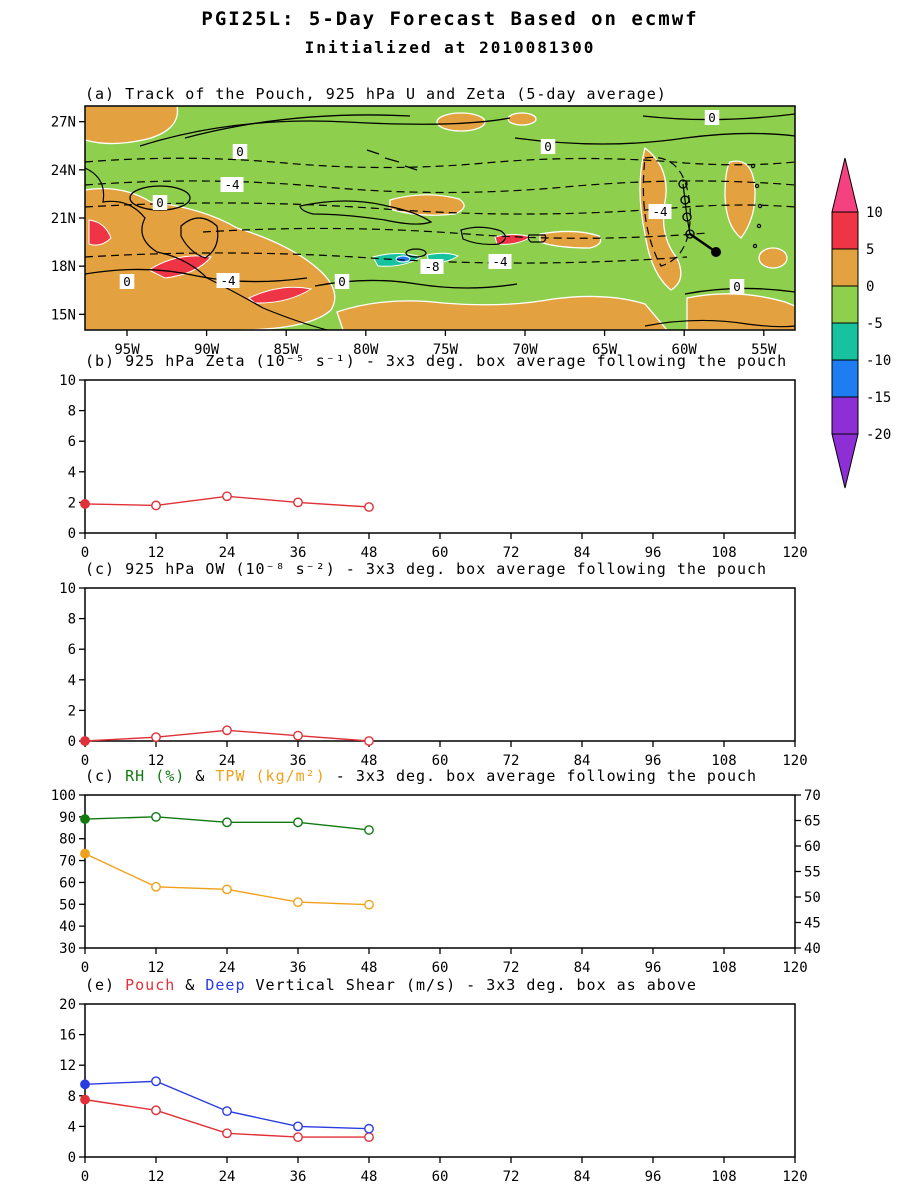 The width and height of the screenshot is (900, 1200). I want to click on tick-label: 70W, so click(525, 350).